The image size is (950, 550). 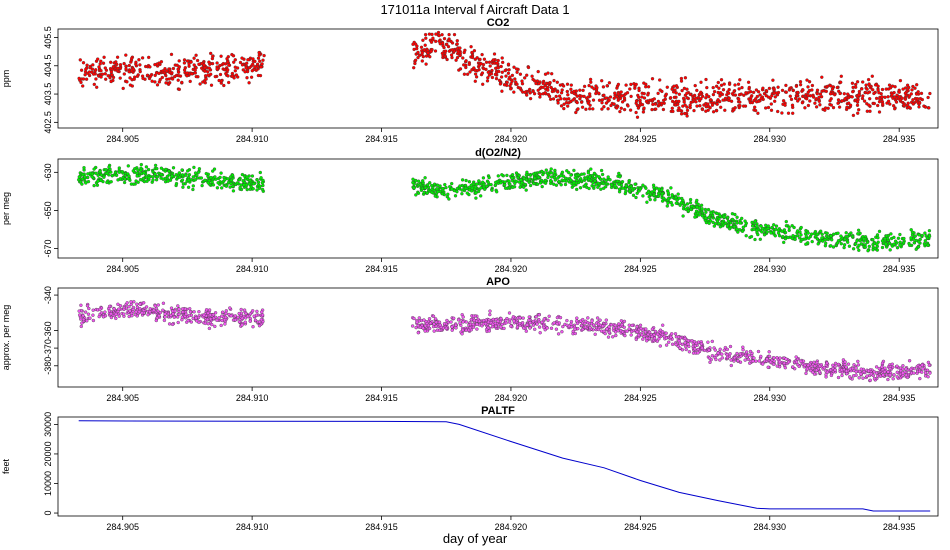 I want to click on x-tick-label: 284.905, so click(x=122, y=269).